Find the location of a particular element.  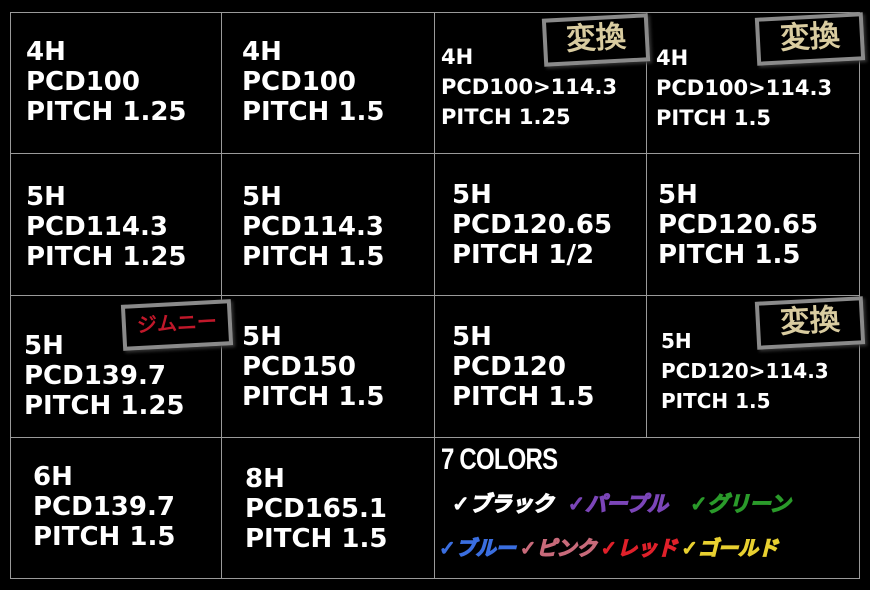

spec-text: 8H PCD165.1 PITCH 1.5 is located at coordinates (316, 509).